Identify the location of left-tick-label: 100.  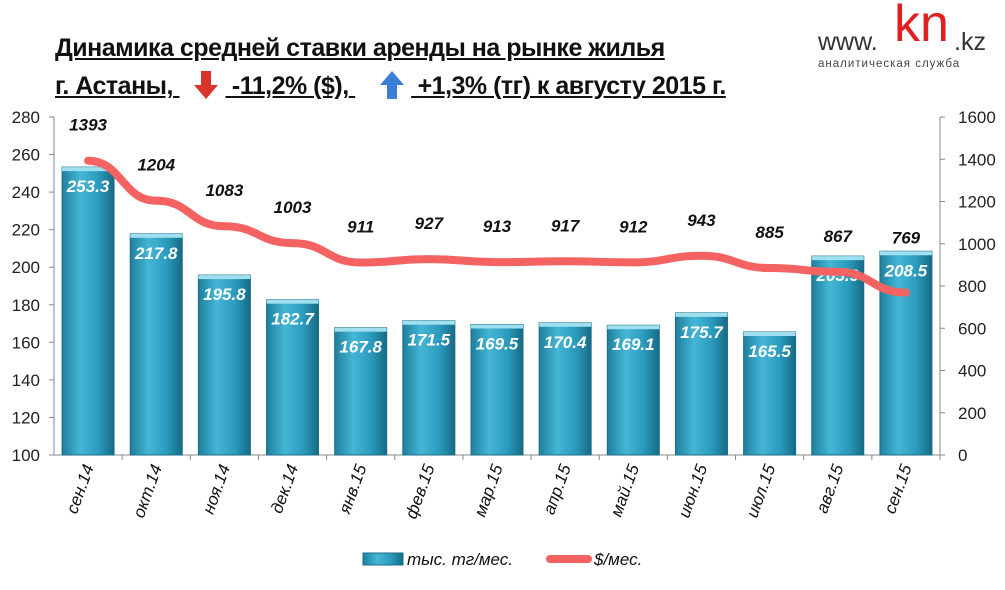
(26, 455).